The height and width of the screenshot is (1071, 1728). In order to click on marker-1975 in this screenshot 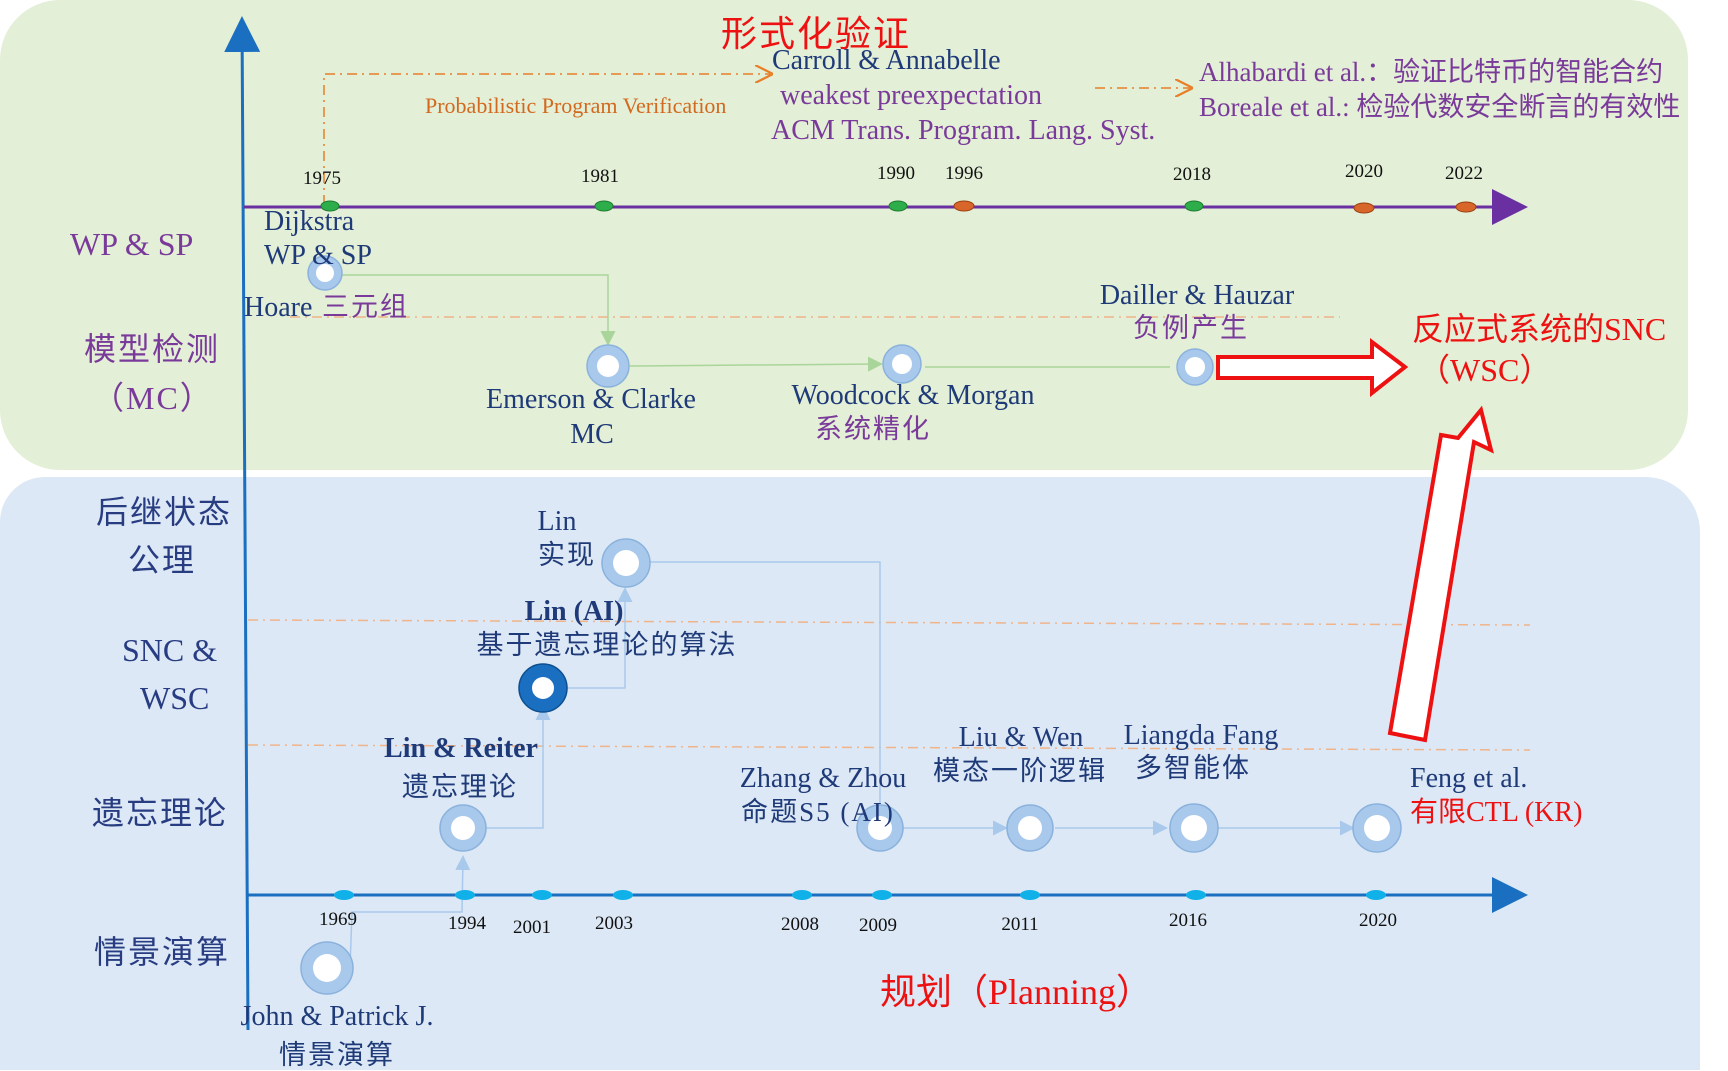, I will do `click(330, 206)`.